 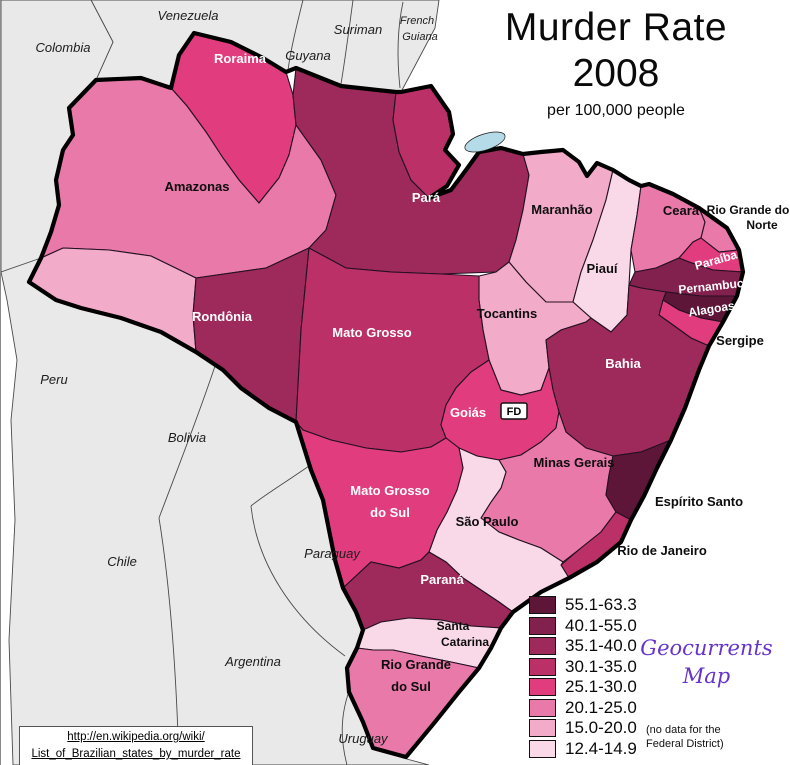 I want to click on country-label-bolivia: Bolivia, so click(x=187, y=437).